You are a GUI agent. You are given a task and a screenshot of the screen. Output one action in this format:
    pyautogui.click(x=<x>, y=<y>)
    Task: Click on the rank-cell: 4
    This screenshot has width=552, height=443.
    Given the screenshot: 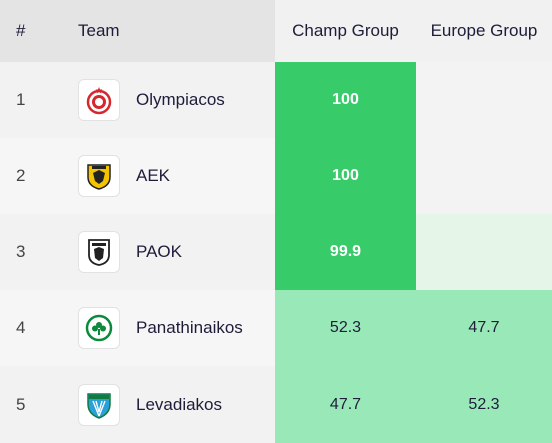 What is the action you would take?
    pyautogui.click(x=30, y=328)
    